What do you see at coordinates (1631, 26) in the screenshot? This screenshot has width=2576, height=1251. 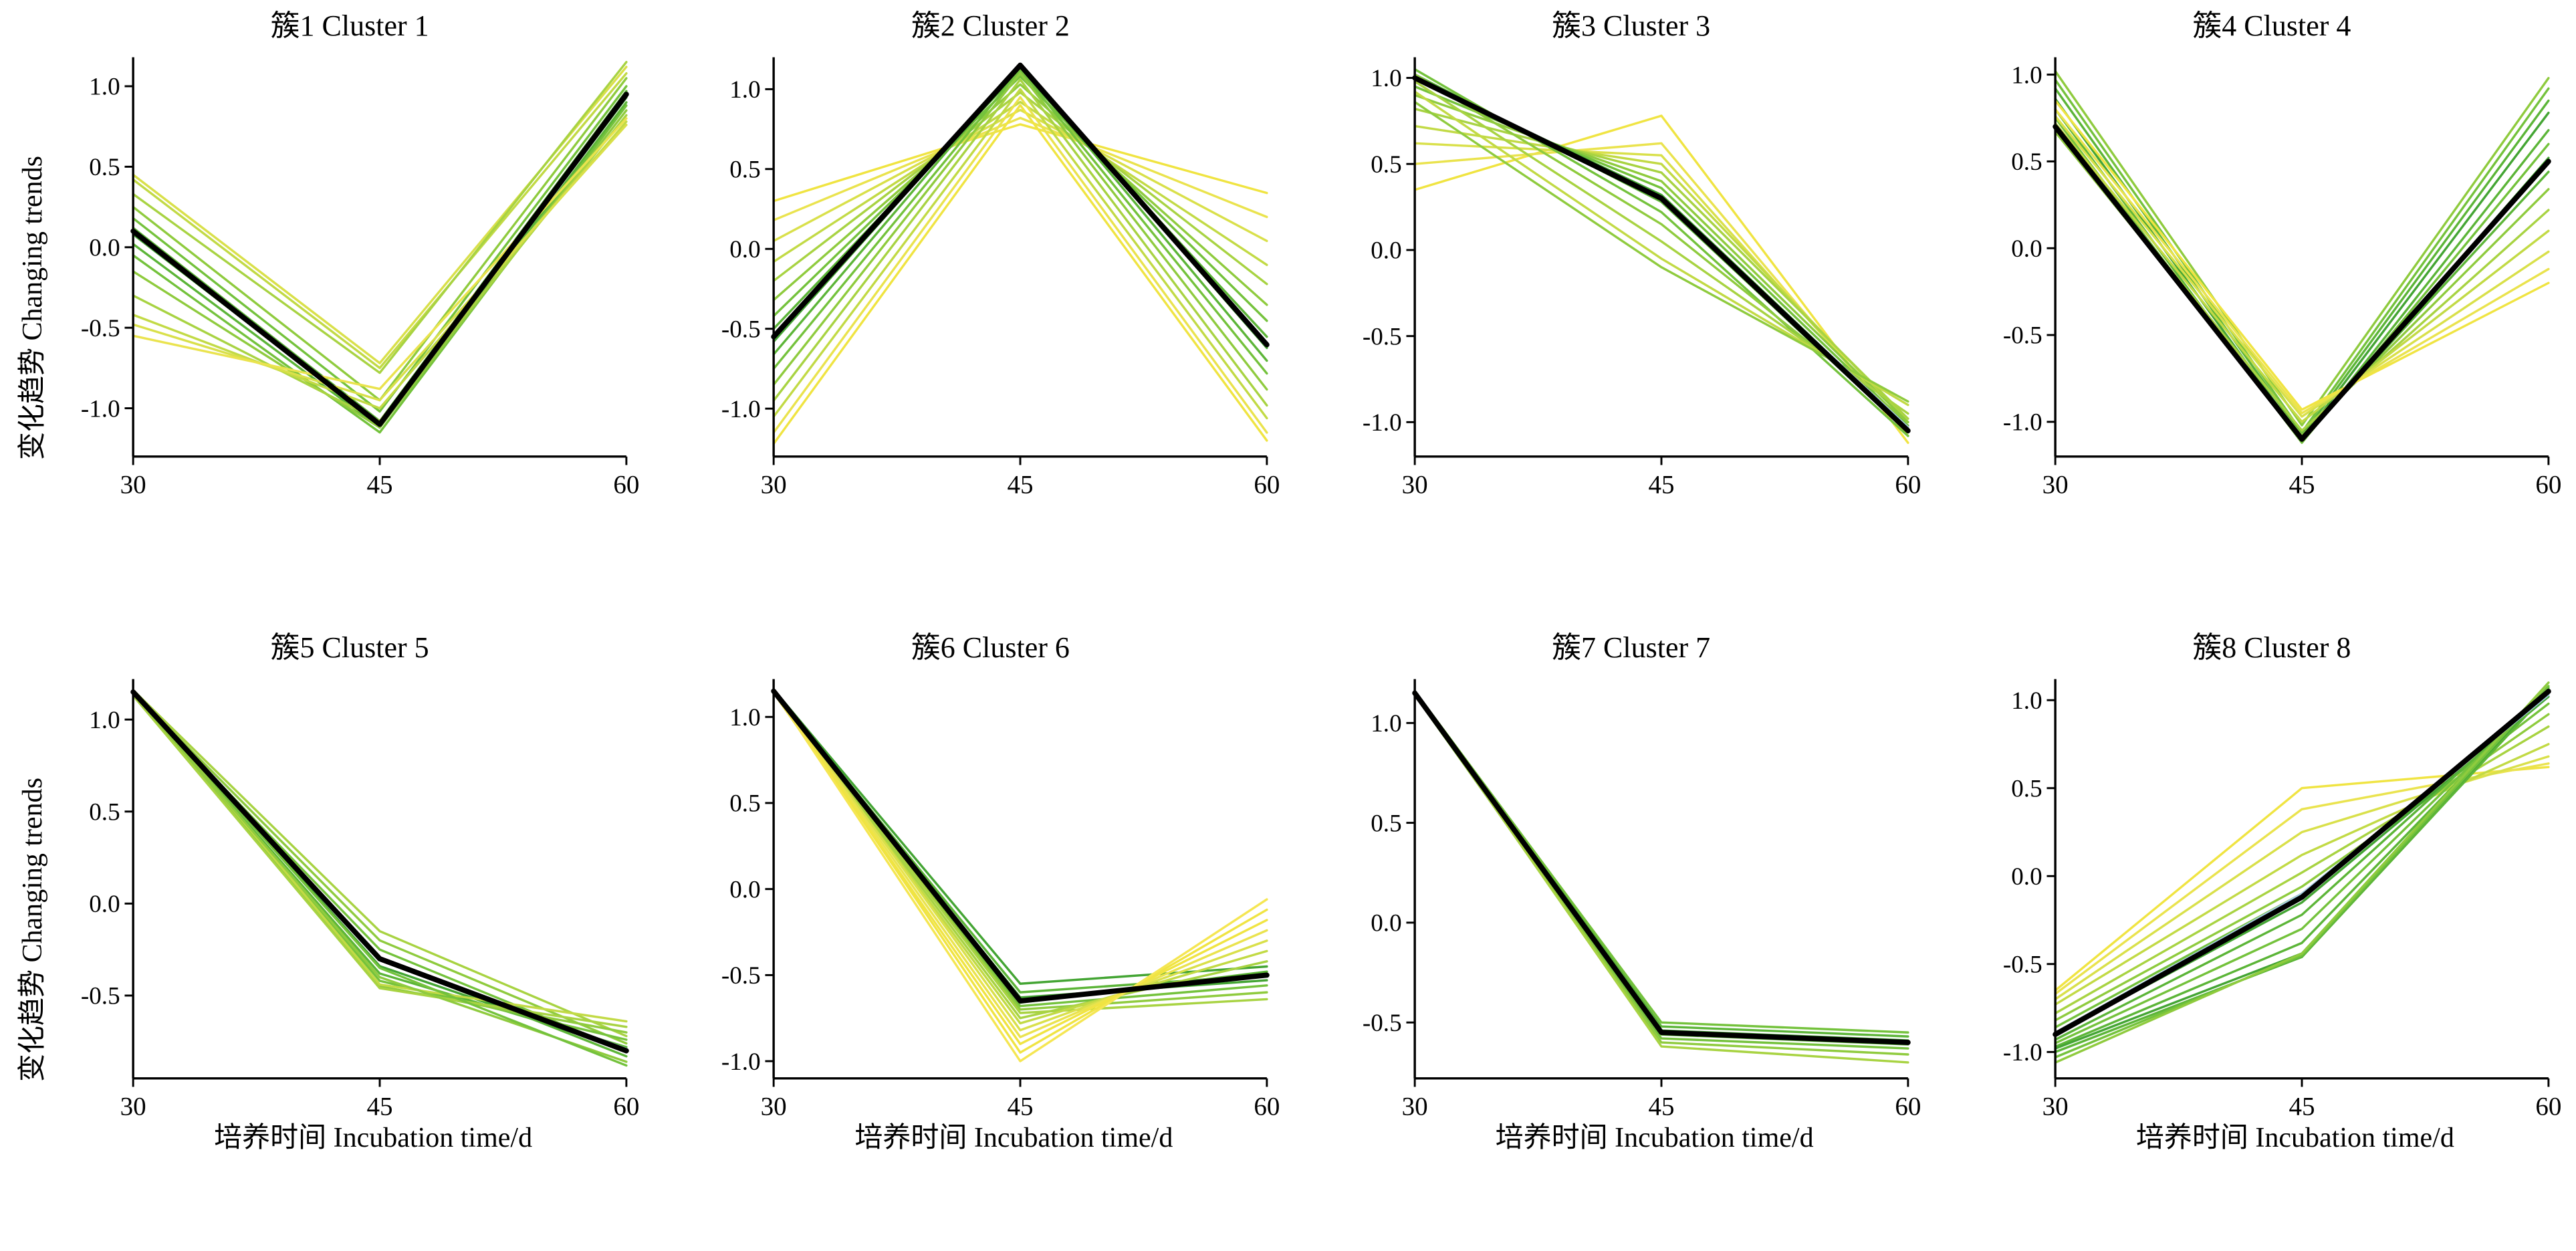 I see `chart-title-cluster-3: 簇3 Cluster 3` at bounding box center [1631, 26].